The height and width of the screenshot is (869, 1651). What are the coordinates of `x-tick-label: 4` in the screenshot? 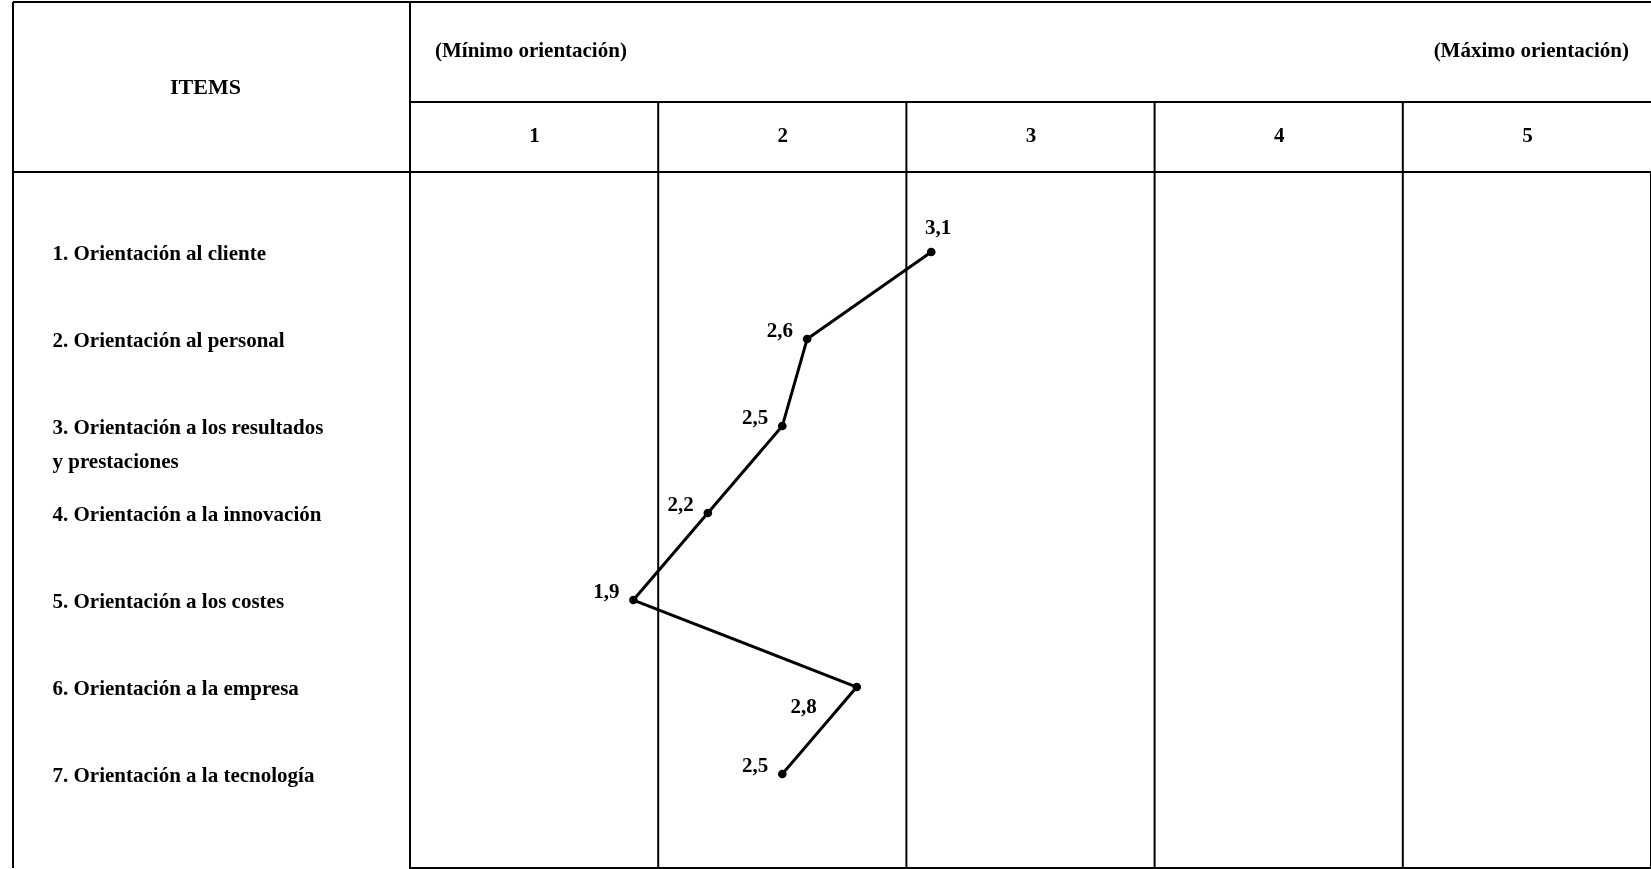 It's located at (1279, 134).